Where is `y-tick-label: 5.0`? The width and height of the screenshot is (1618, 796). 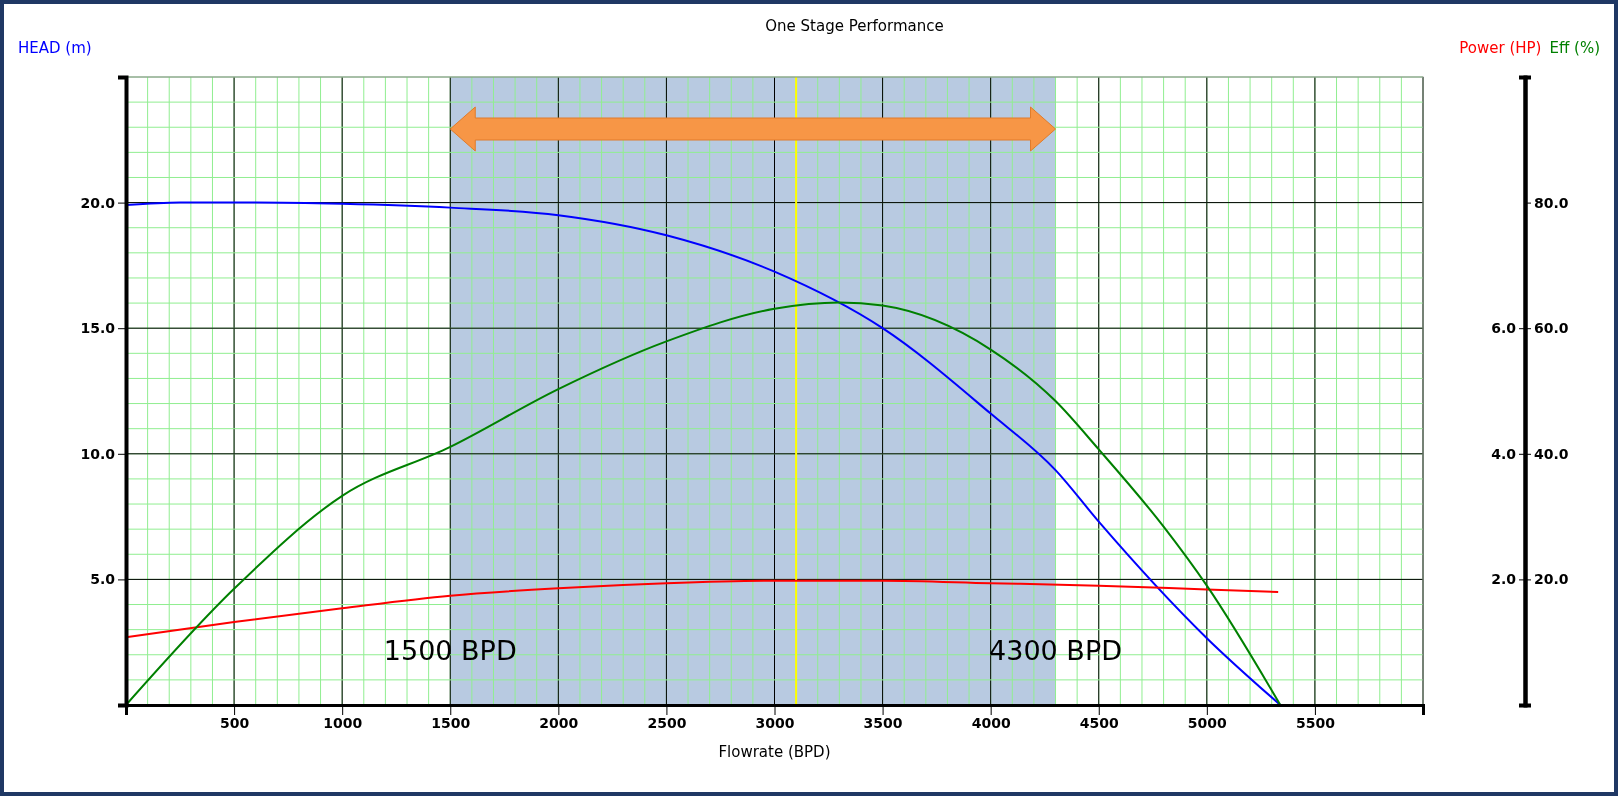
y-tick-label: 5.0 is located at coordinates (103, 579).